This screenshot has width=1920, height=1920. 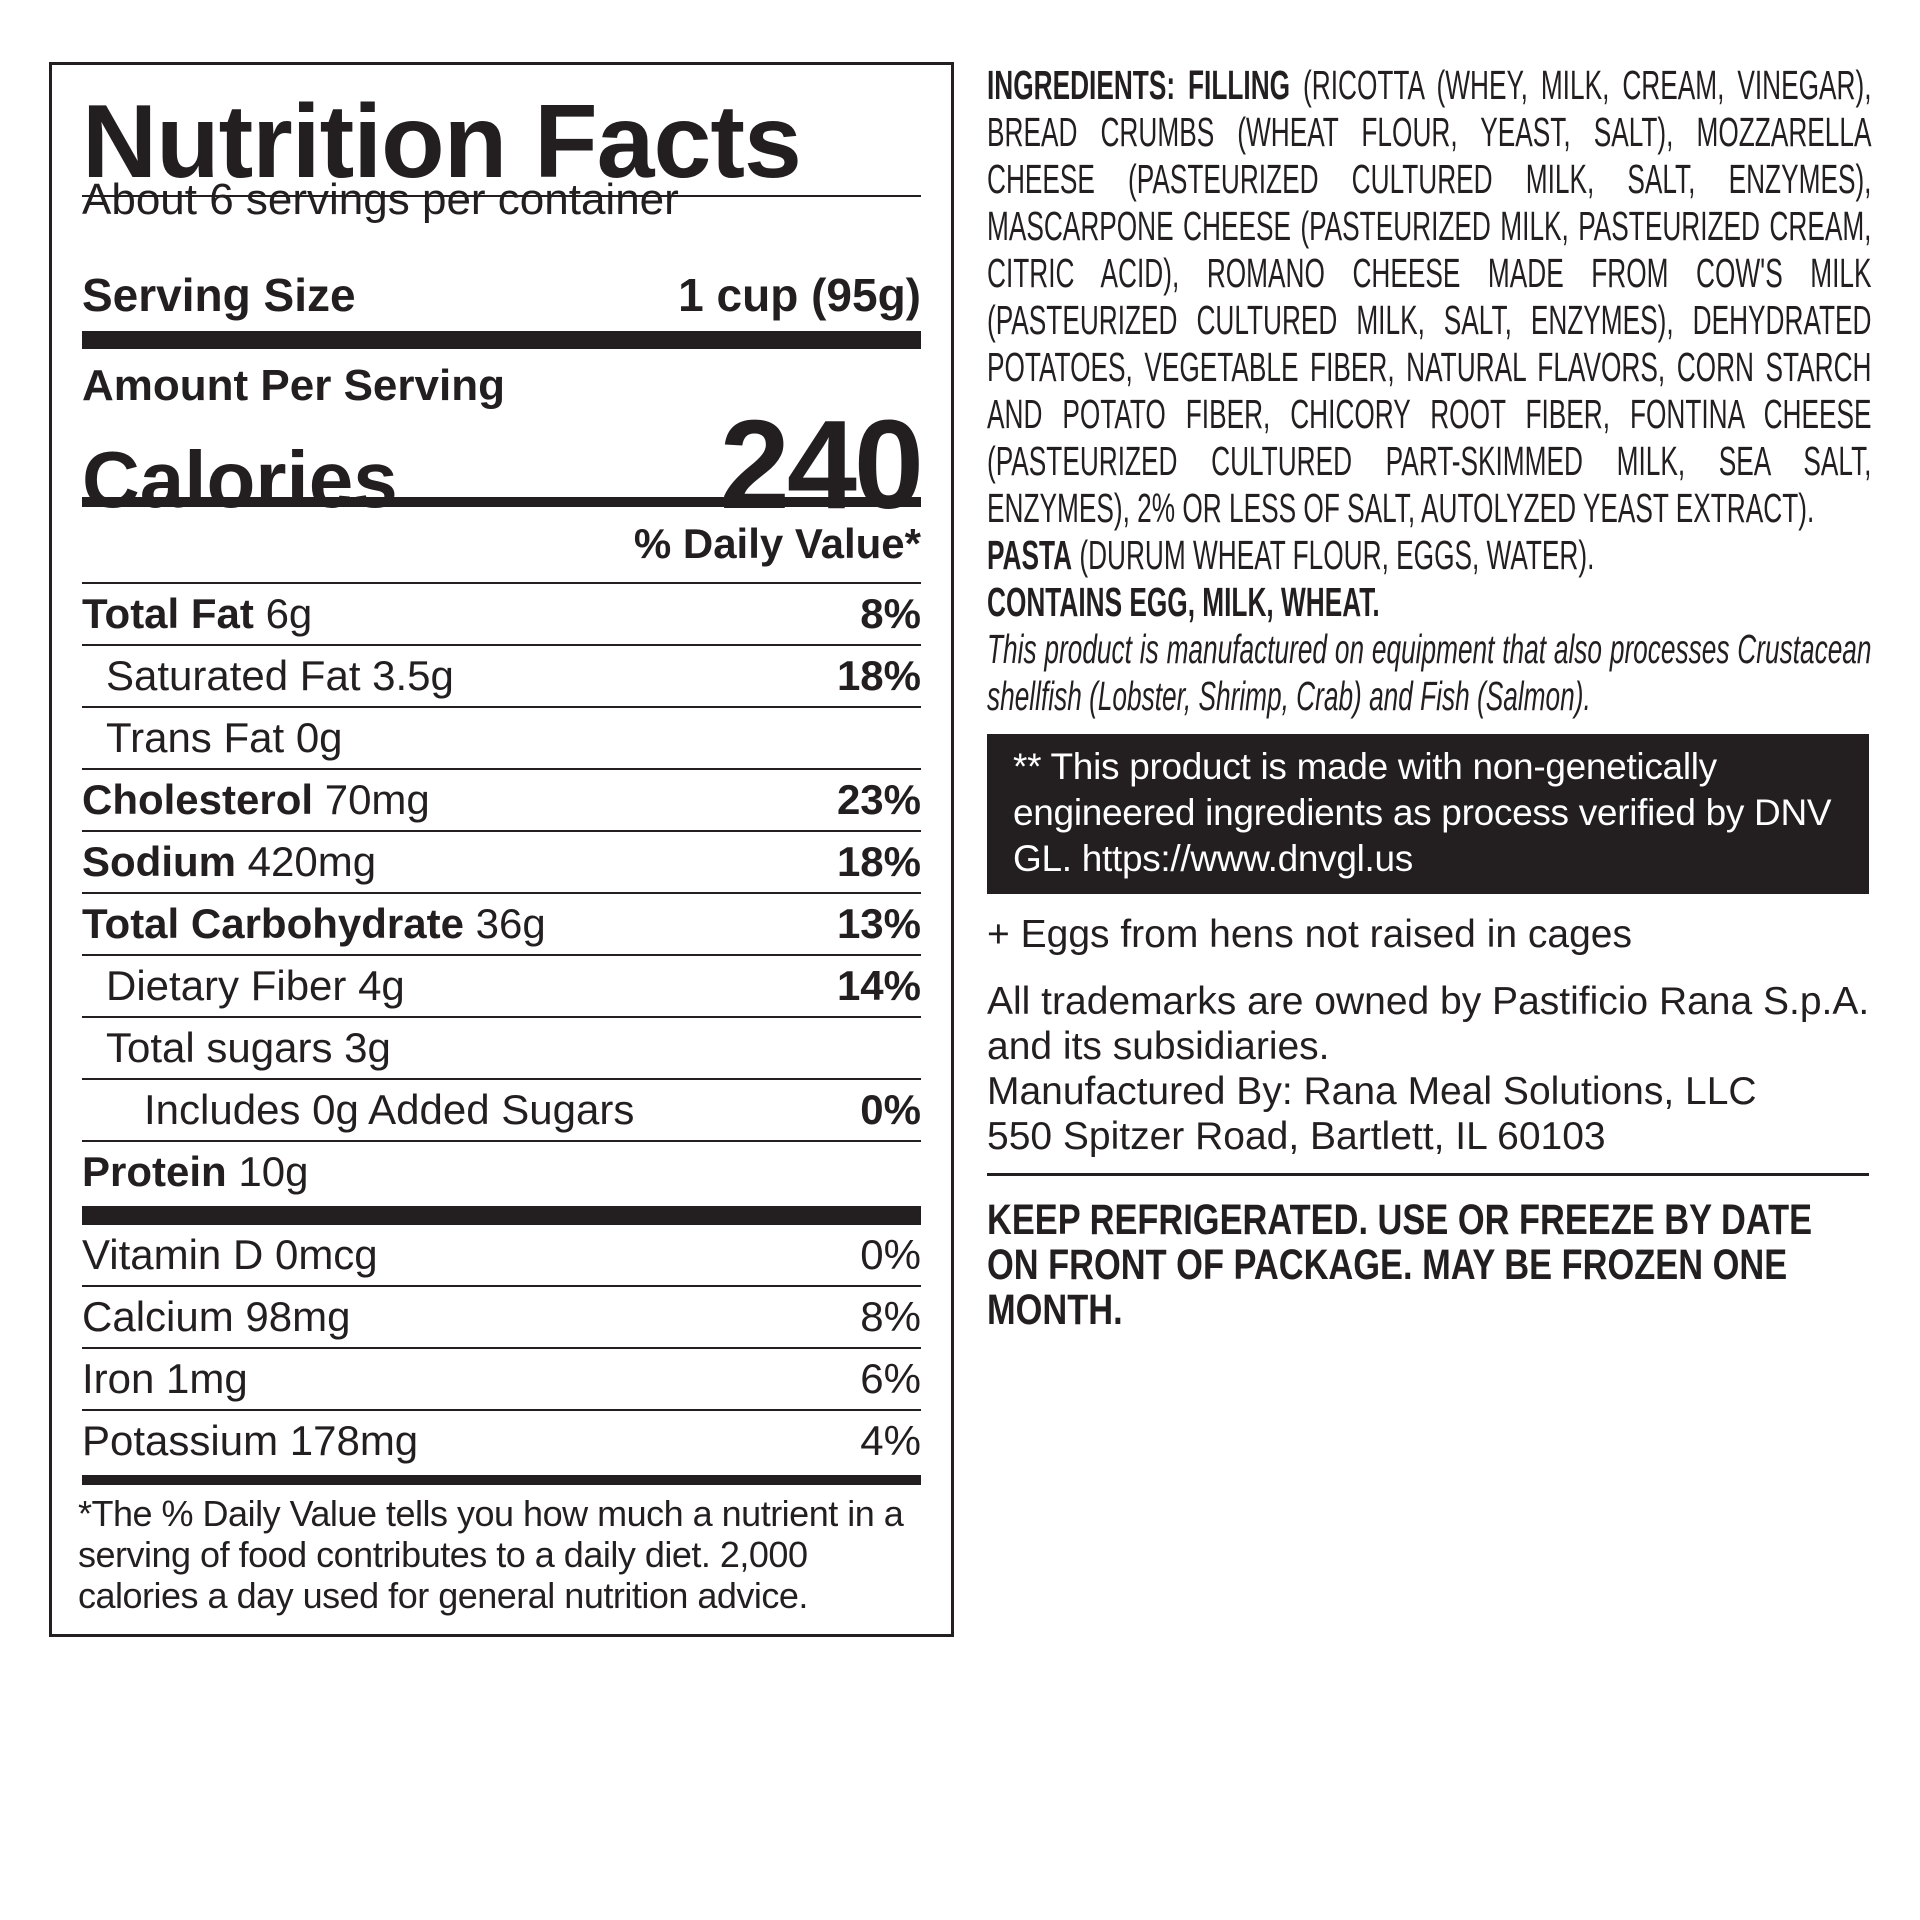 What do you see at coordinates (501, 739) in the screenshot?
I see `nutrient-row-trans-fat: Trans Fat 0g` at bounding box center [501, 739].